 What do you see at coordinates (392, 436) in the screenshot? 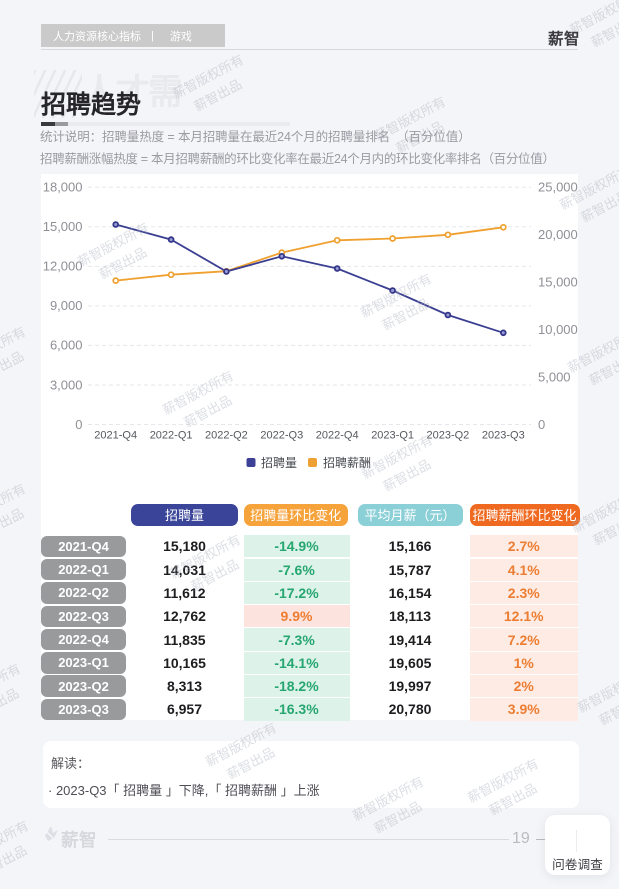
I see `svg-text: 2023-Q1` at bounding box center [392, 436].